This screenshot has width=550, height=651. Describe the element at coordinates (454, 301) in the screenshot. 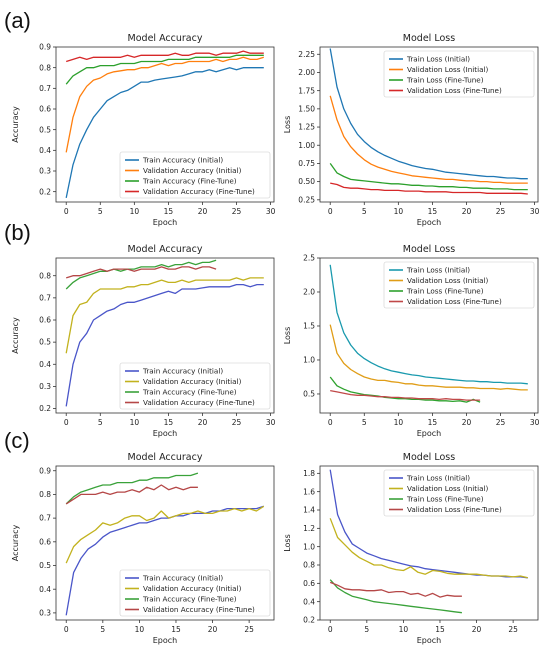

I see `legend-entry: Validation Loss (Fine-Tune)` at that location.